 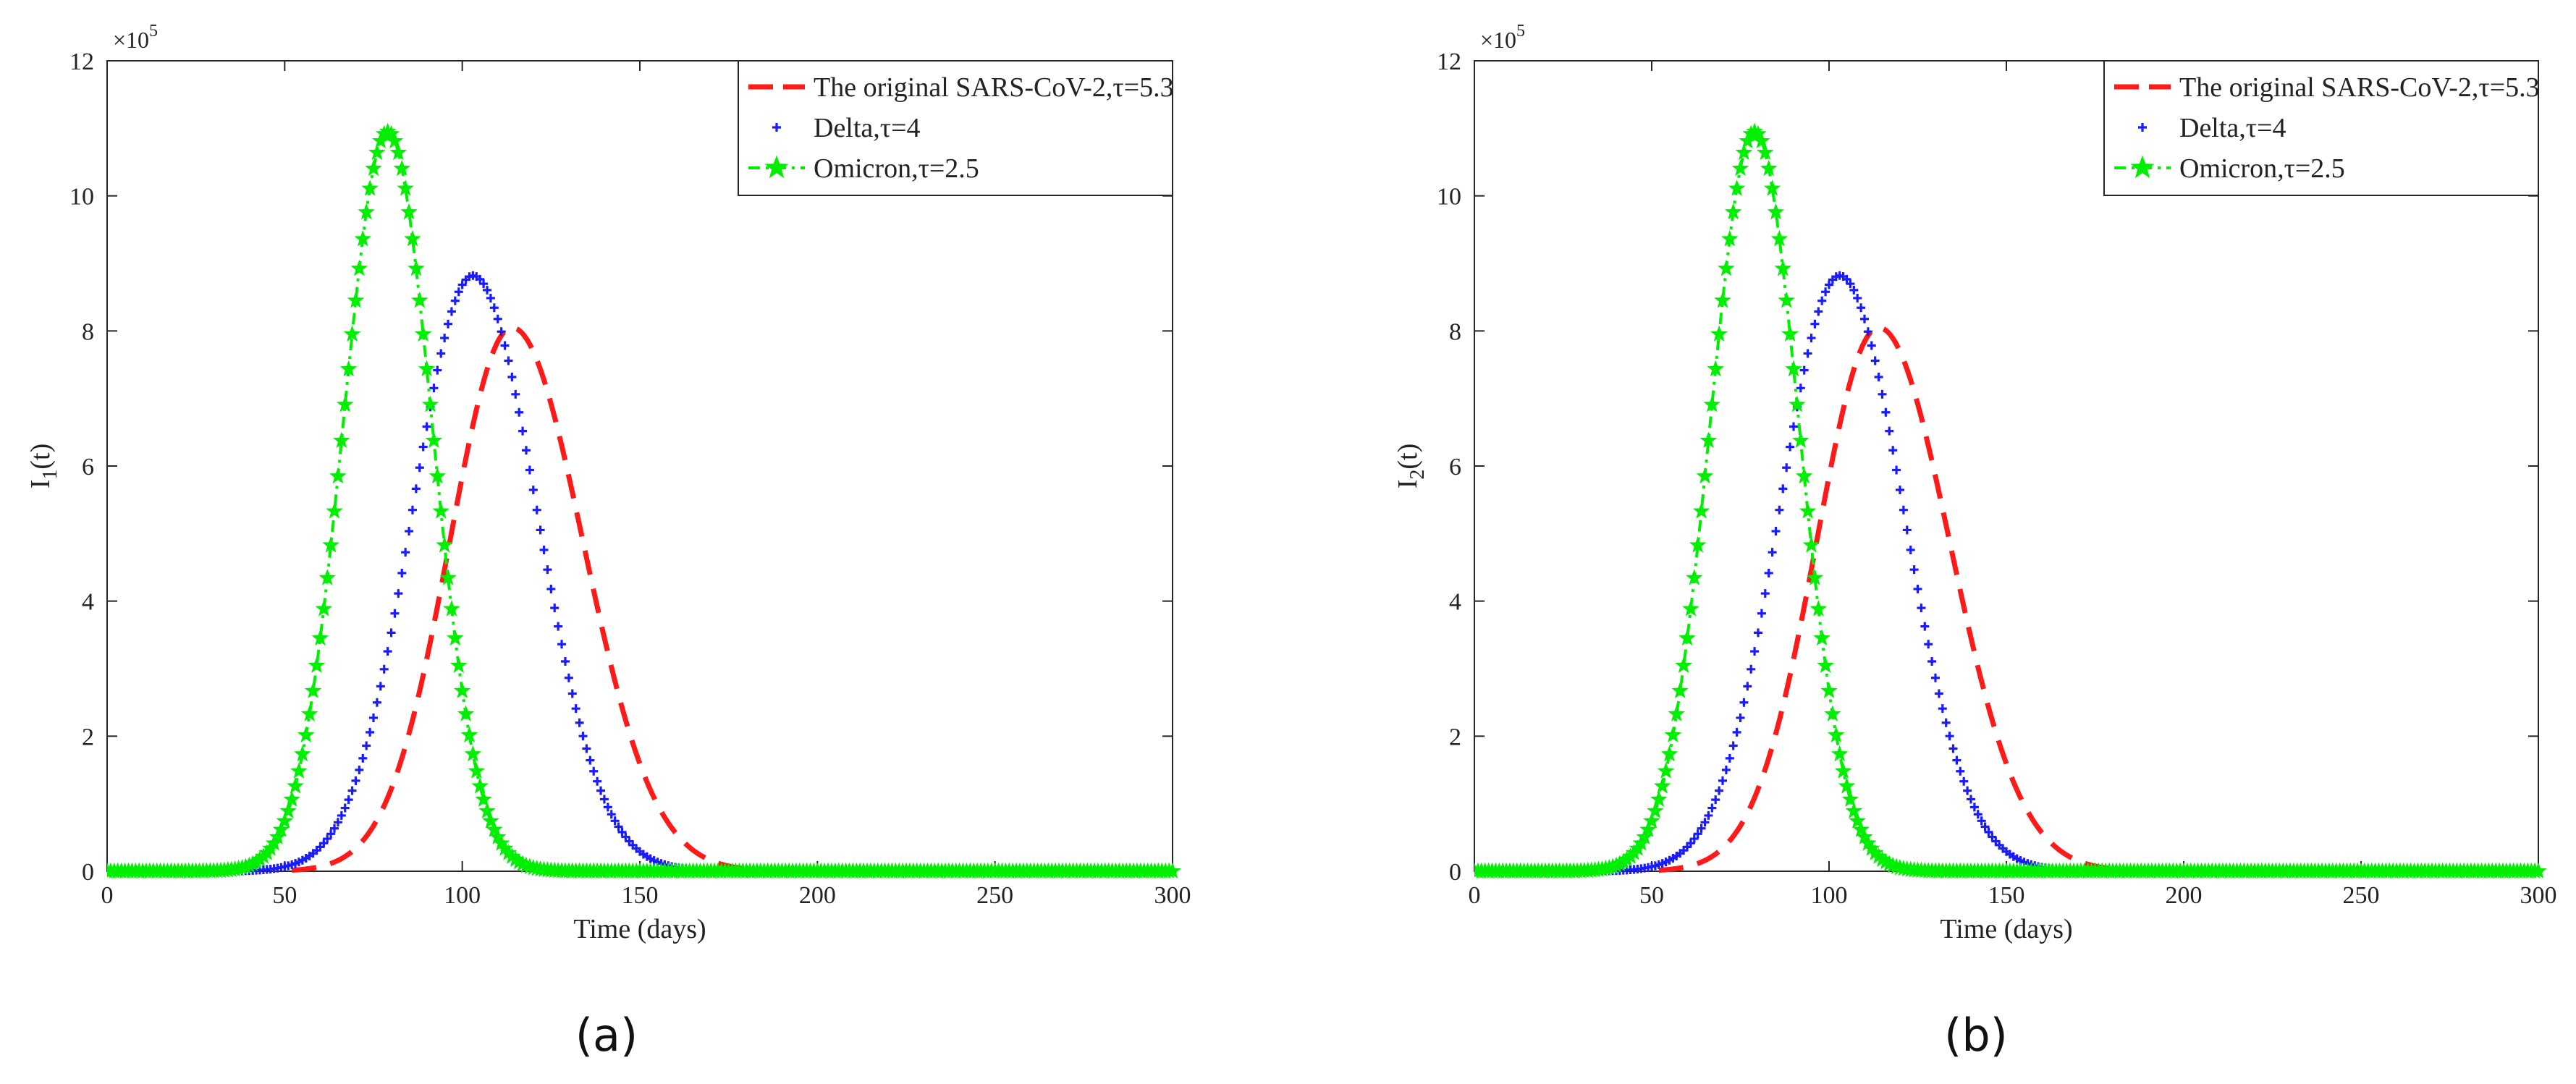 I want to click on legend-item-3: Omicron,τ=2.5, so click(x=2230, y=168).